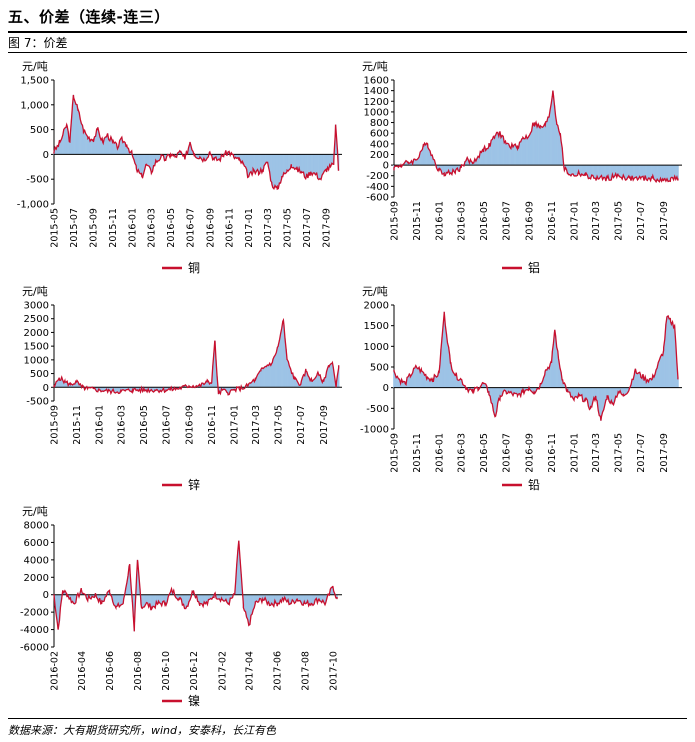  I want to click on lead-x-tick-label: 2017-01, so click(574, 453).